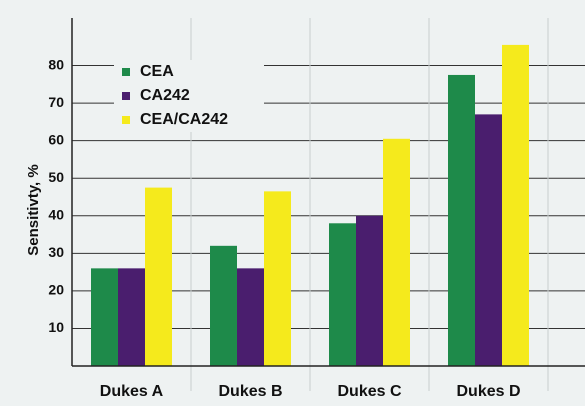  Describe the element at coordinates (488, 391) in the screenshot. I see `x-tick-label: Dukes D` at that location.